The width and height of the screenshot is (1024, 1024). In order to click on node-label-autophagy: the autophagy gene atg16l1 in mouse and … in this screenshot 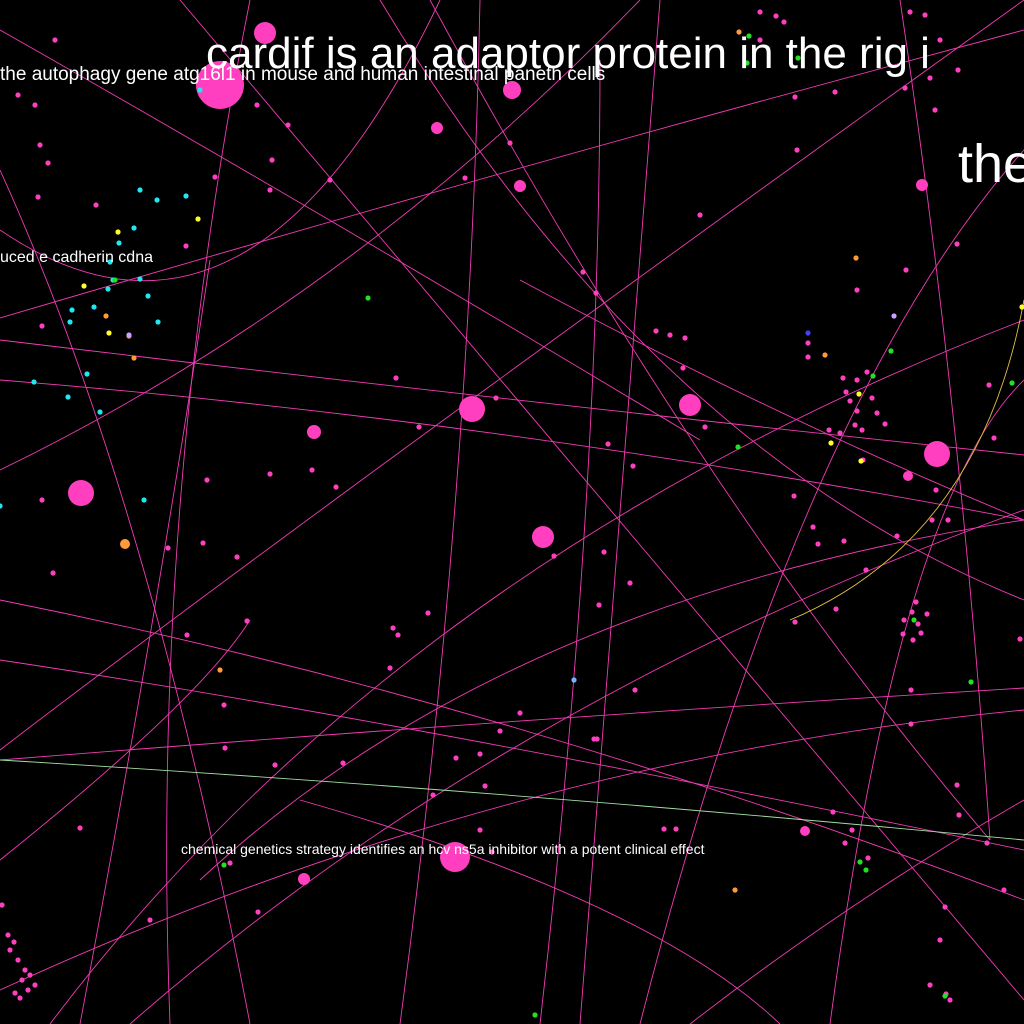, I will do `click(302, 74)`.